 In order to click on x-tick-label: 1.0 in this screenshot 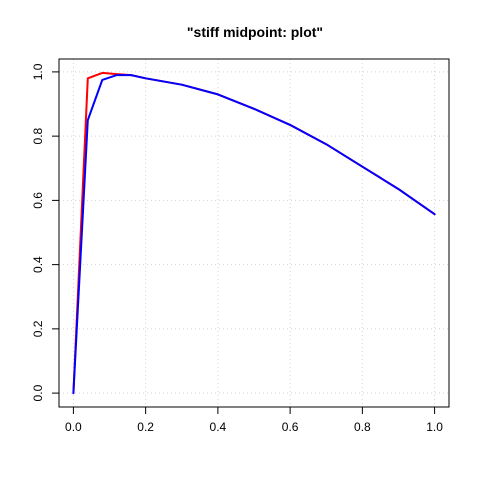, I will do `click(434, 427)`.